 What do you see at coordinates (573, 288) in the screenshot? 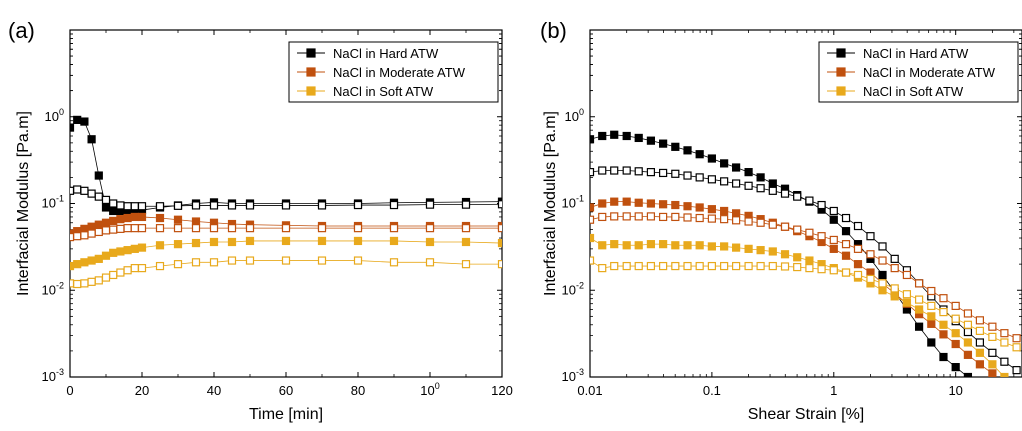
I see `y-tick-label: 10-2` at bounding box center [573, 288].